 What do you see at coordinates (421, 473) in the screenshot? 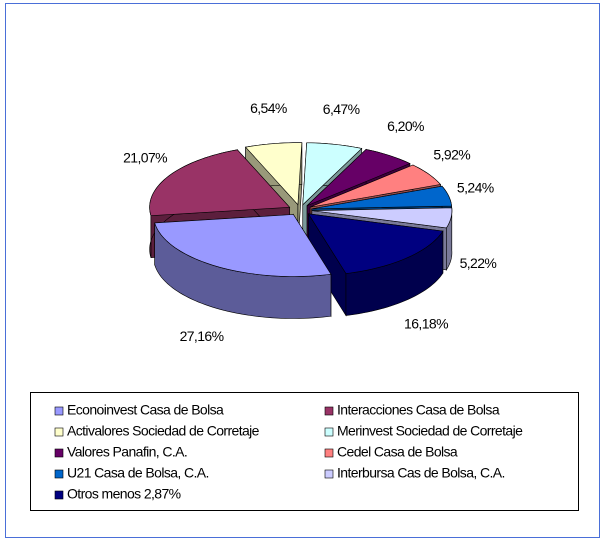
I see `legend-label: Interbursa Cas de Bolsa, C.A.` at bounding box center [421, 473].